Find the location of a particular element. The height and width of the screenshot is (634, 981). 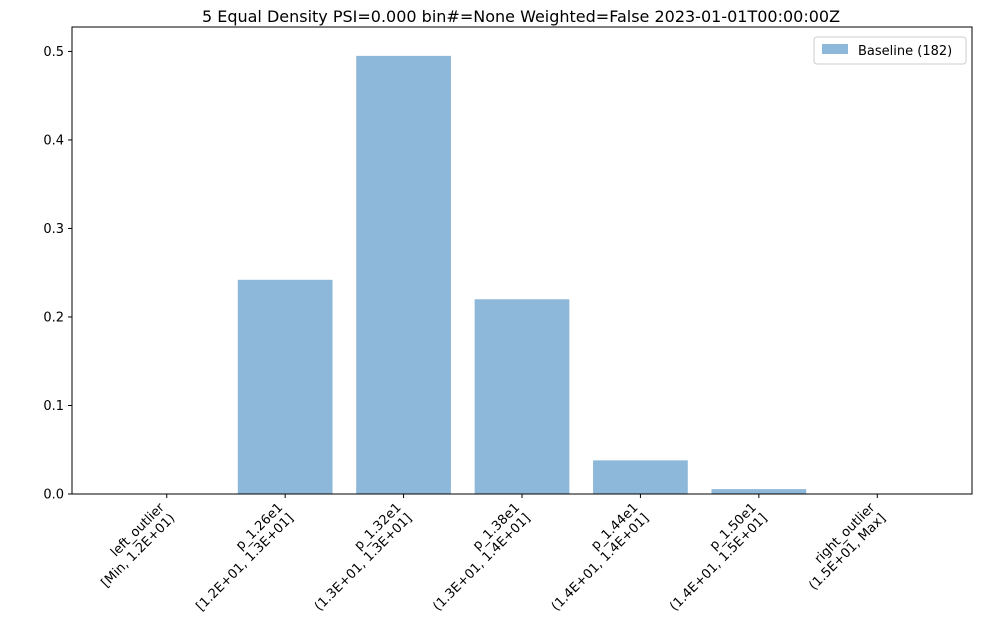

y-tick-label: 0.3 is located at coordinates (53, 229).